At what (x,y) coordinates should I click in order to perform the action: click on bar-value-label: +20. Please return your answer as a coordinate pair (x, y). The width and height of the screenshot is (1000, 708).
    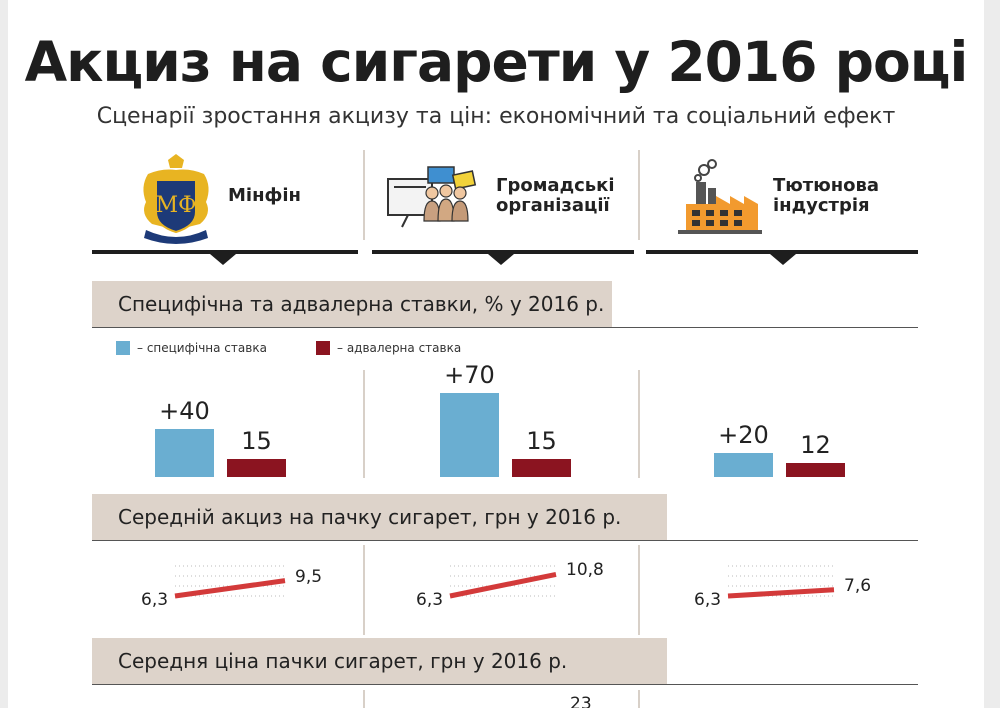
    Looking at the image, I should click on (743, 435).